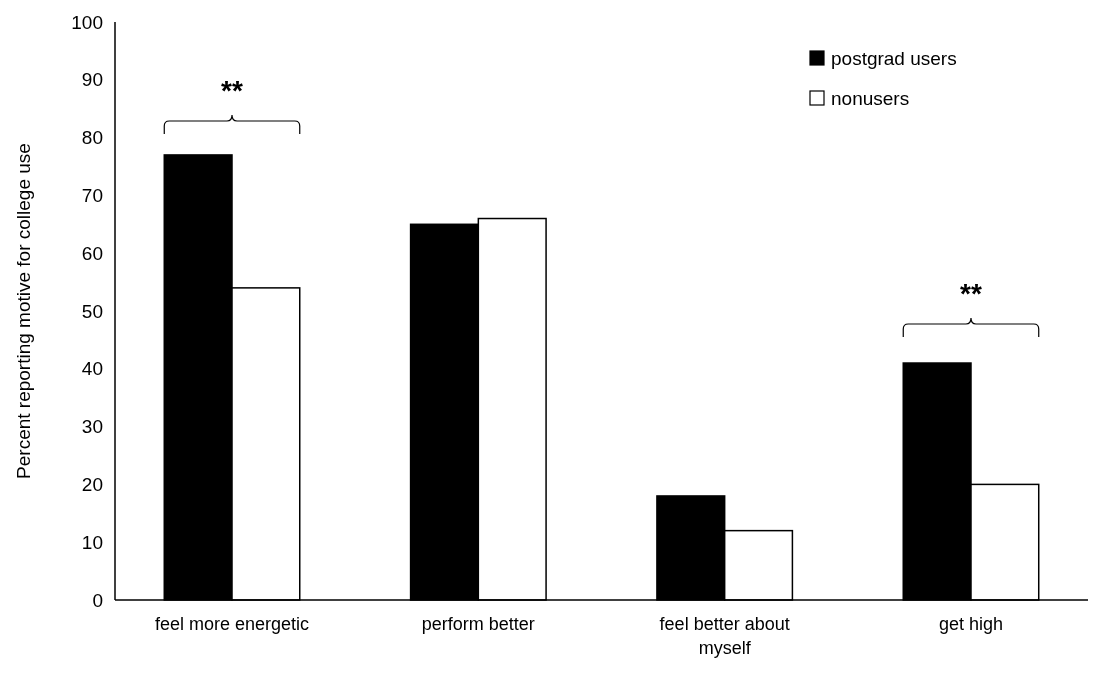  Describe the element at coordinates (724, 636) in the screenshot. I see `x-tick-label: feel better about myself` at that location.